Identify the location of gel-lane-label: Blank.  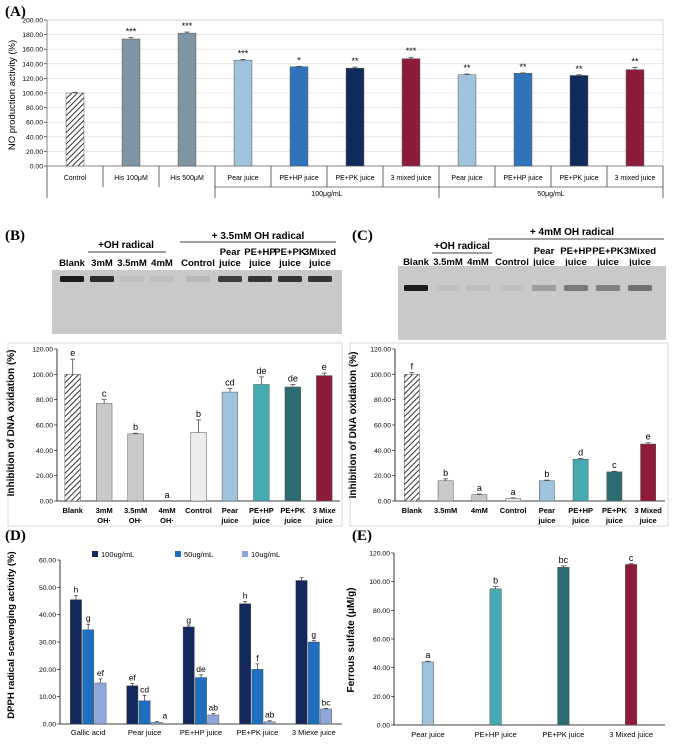
(72, 263).